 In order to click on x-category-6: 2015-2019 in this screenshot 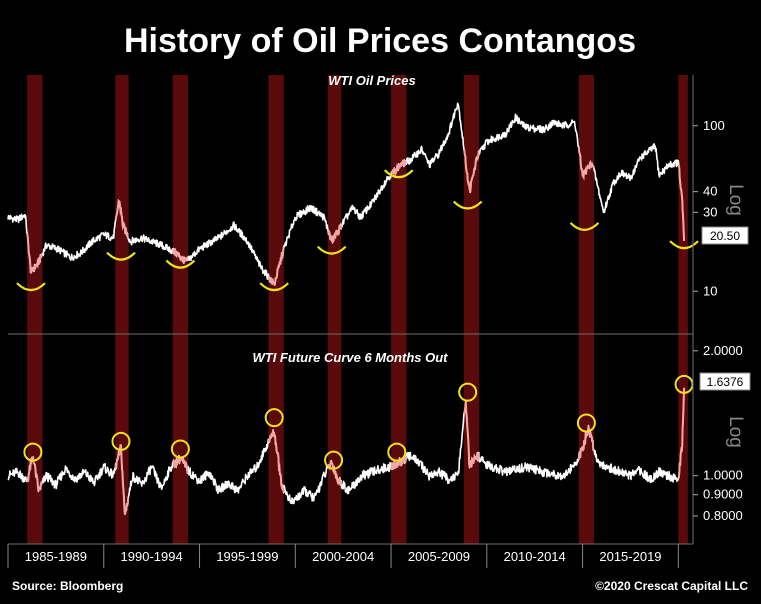, I will do `click(630, 556)`.